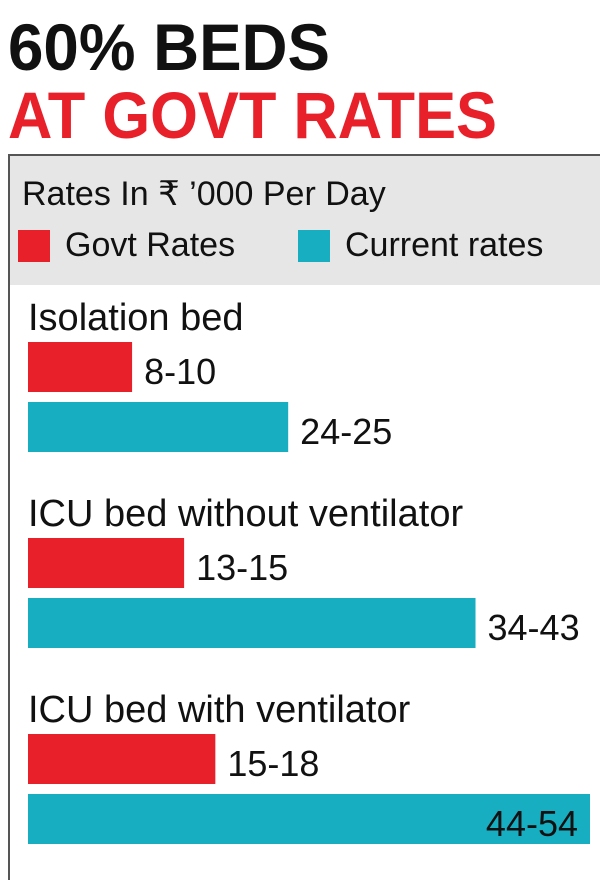 Image resolution: width=600 pixels, height=892 pixels. I want to click on header-band, so click(304, 220).